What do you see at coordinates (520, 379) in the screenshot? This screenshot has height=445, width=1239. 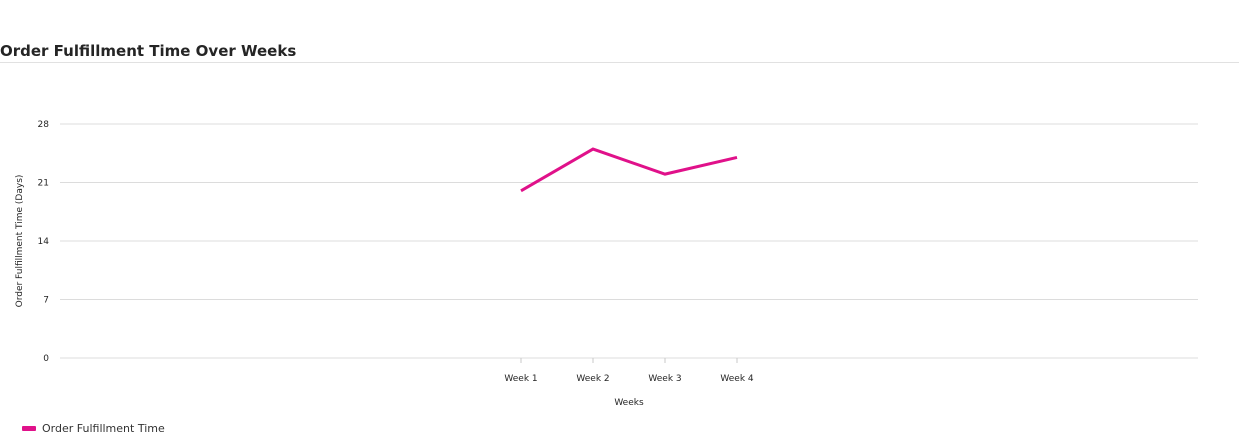 I see `x-tick-label: Week 1` at bounding box center [520, 379].